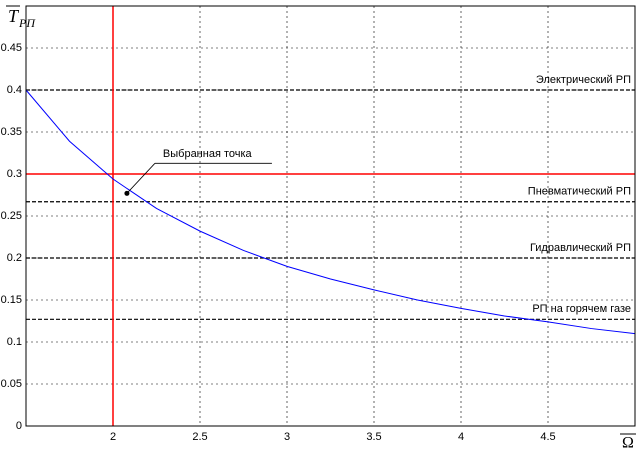  What do you see at coordinates (11, 300) in the screenshot?
I see `y-tick-label: 0.15` at bounding box center [11, 300].